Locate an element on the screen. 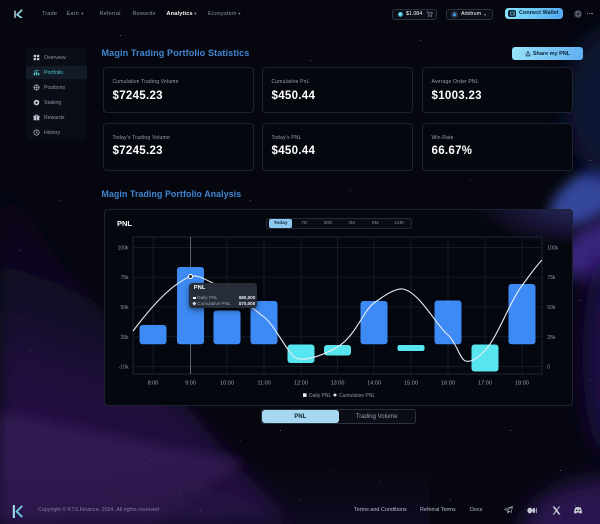 Image resolution: width=600 pixels, height=524 pixels. svg-text: 15:00 is located at coordinates (411, 384).